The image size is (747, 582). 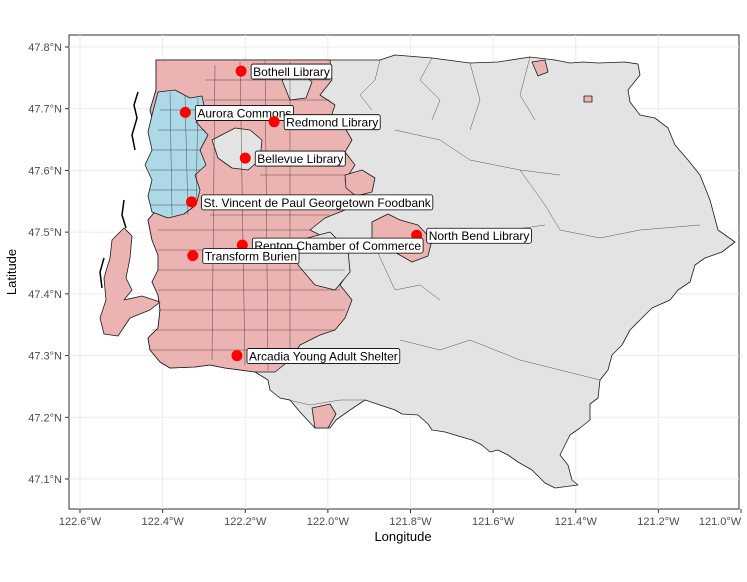 I want to click on site-label: Aurora Commons, so click(x=244, y=113).